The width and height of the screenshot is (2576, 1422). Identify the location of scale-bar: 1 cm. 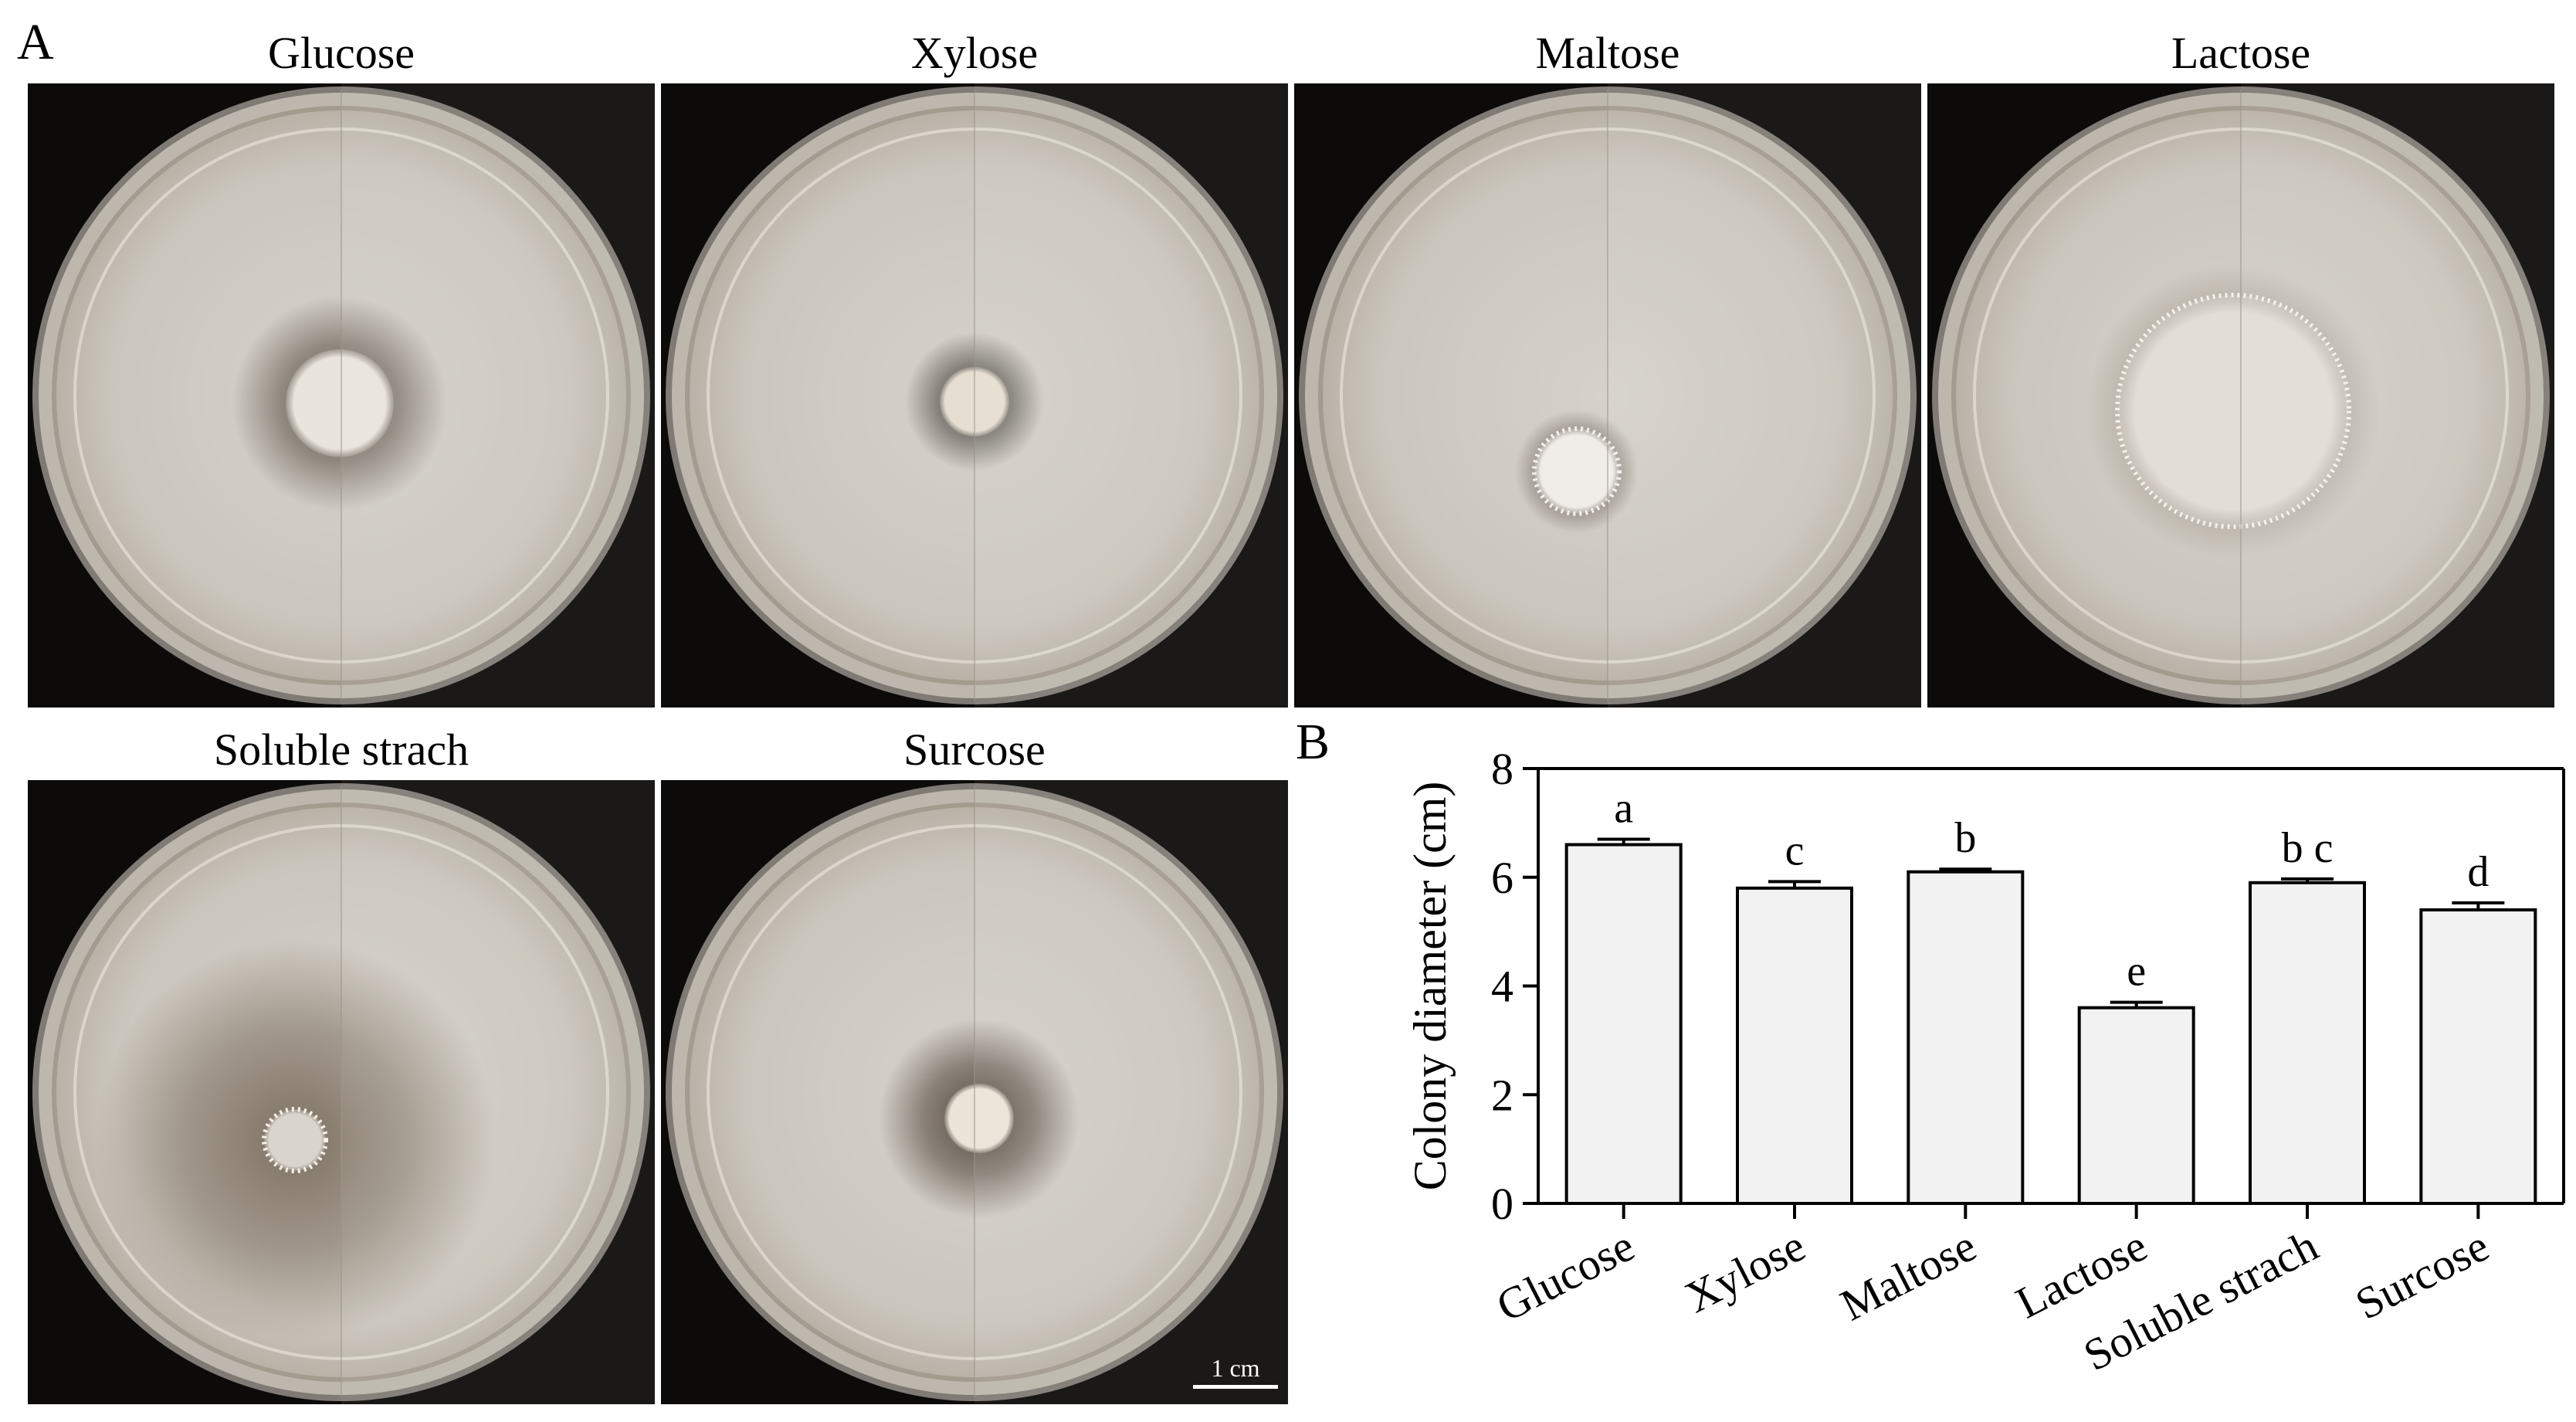
(1235, 1372).